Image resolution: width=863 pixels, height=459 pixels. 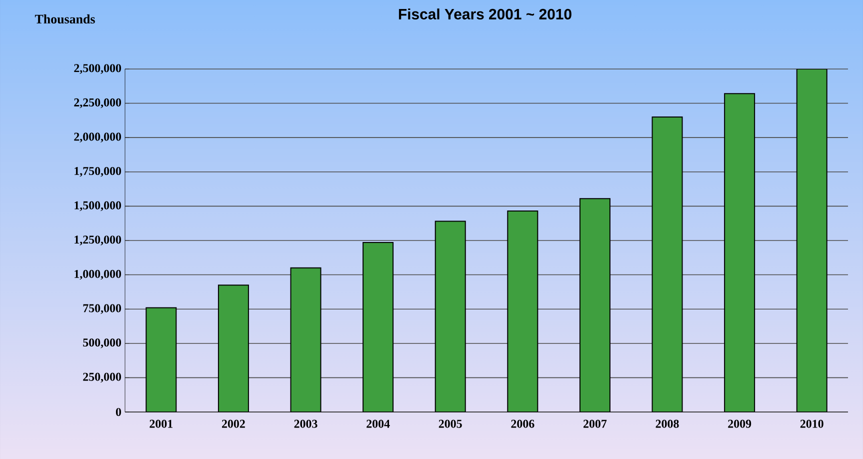 I want to click on x-tick-label: 2006, so click(x=522, y=424).